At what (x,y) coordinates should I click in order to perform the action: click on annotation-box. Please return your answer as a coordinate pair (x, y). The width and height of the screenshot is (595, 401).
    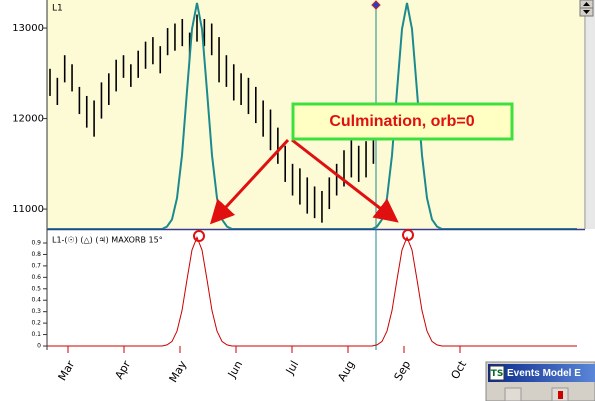
    Looking at the image, I should click on (402, 121).